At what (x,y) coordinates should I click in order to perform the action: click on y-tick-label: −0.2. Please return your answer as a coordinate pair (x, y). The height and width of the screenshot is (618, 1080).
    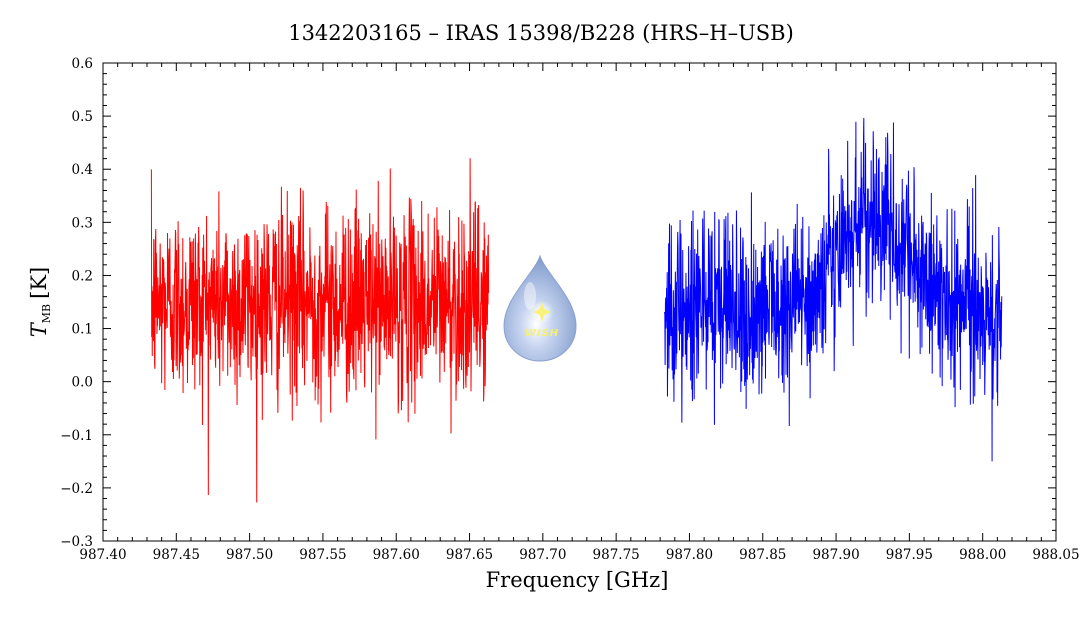
    Looking at the image, I should click on (76, 489).